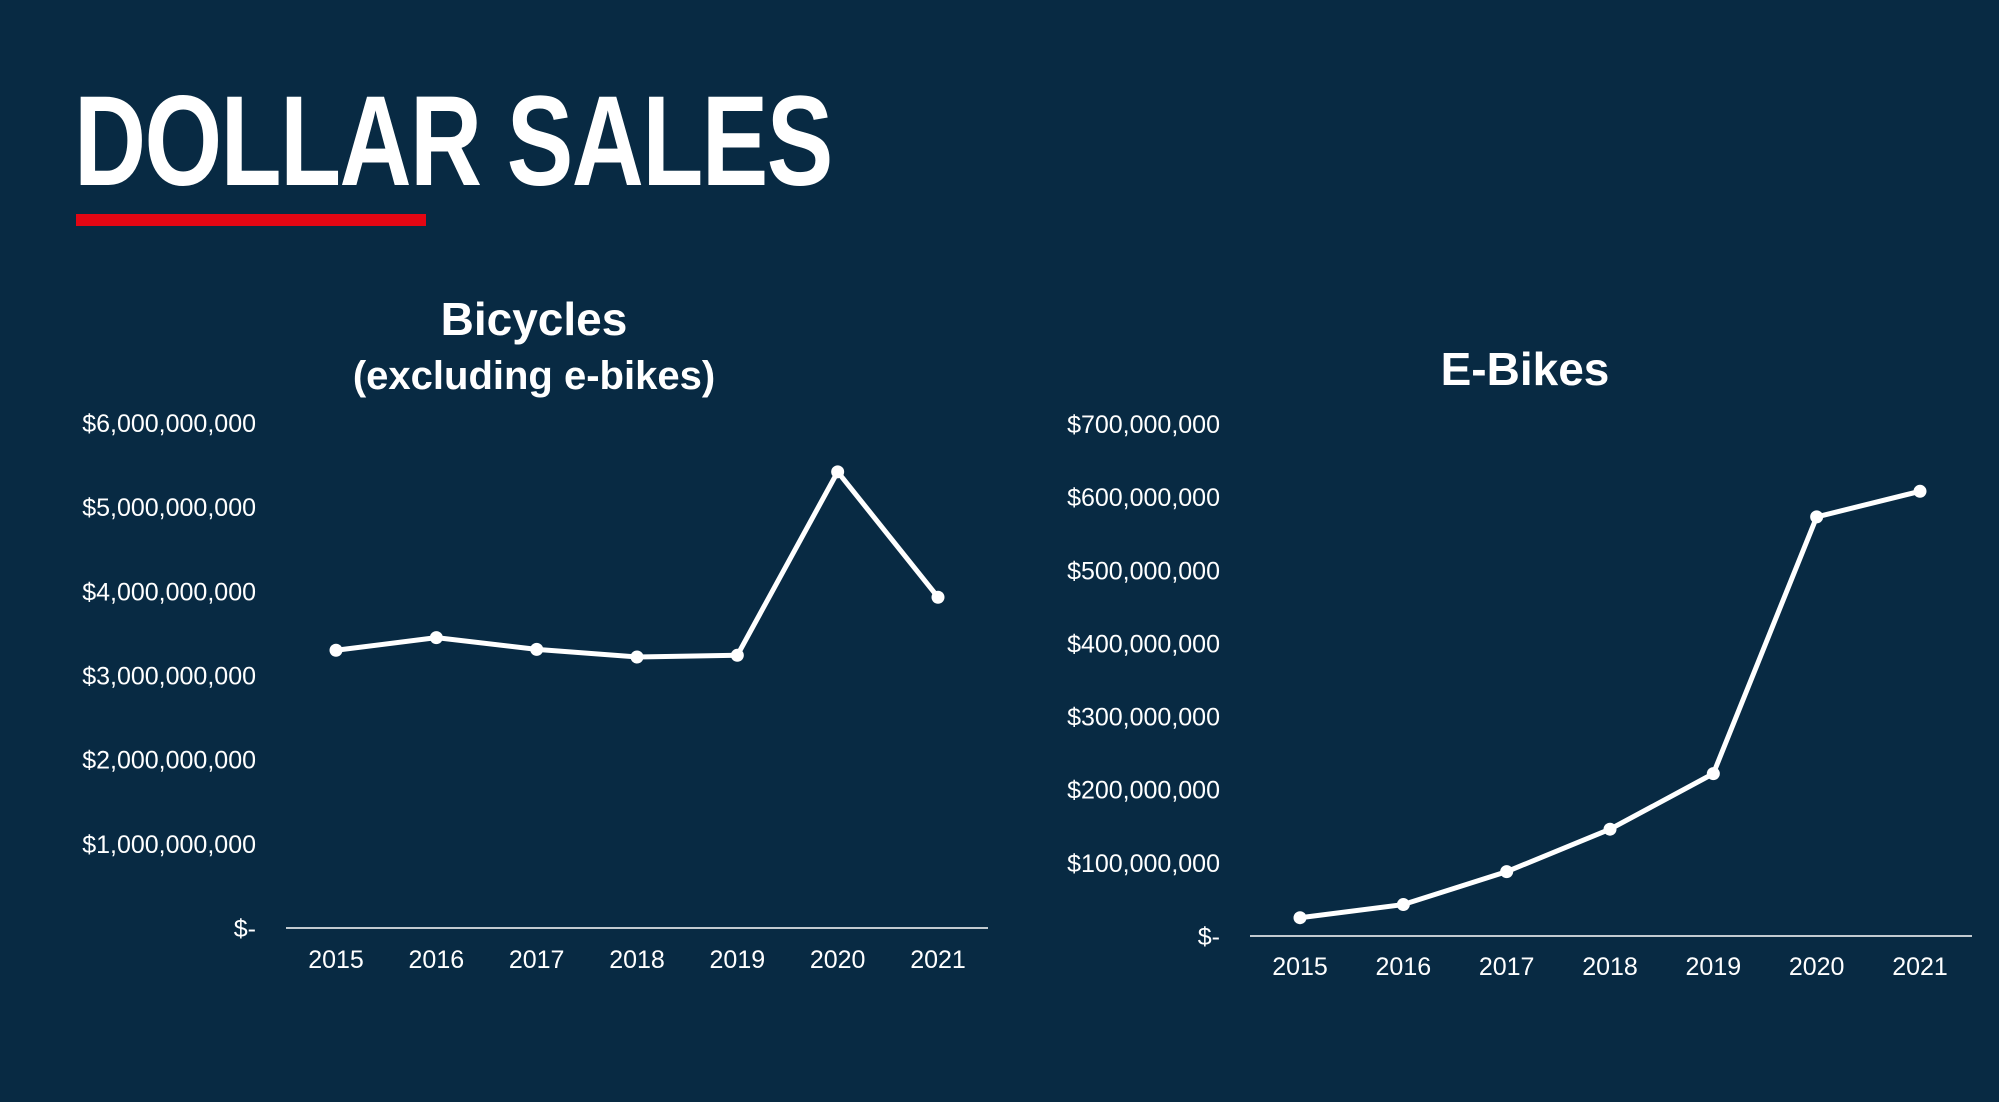  Describe the element at coordinates (169, 761) in the screenshot. I see `y-tick-label: $2,000,000,000` at that location.